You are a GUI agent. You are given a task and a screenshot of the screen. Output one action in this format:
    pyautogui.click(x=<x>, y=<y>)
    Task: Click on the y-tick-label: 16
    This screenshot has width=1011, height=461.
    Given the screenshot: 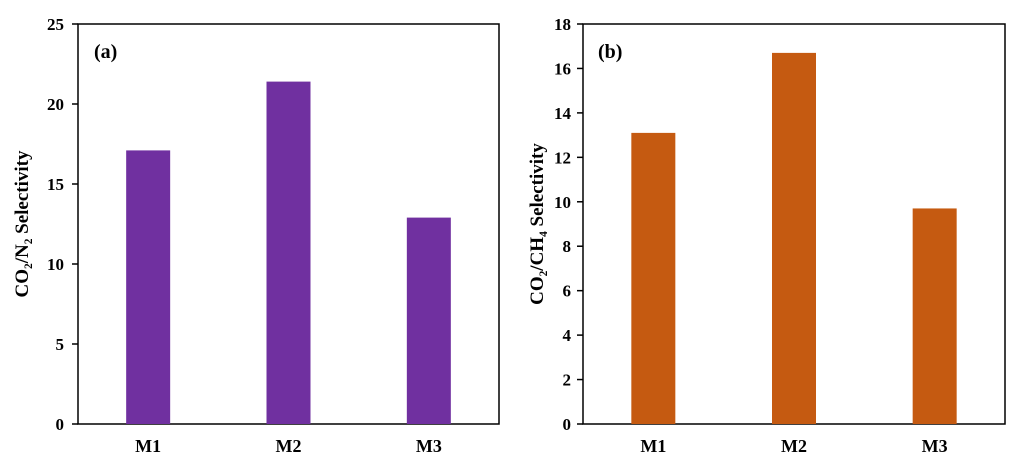 What is the action you would take?
    pyautogui.click(x=562, y=68)
    